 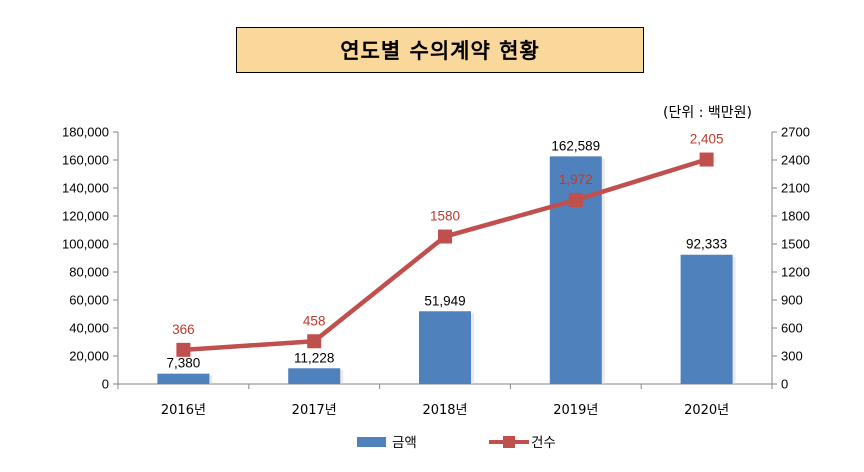 I want to click on left-tick-label: 0, so click(x=105, y=384).